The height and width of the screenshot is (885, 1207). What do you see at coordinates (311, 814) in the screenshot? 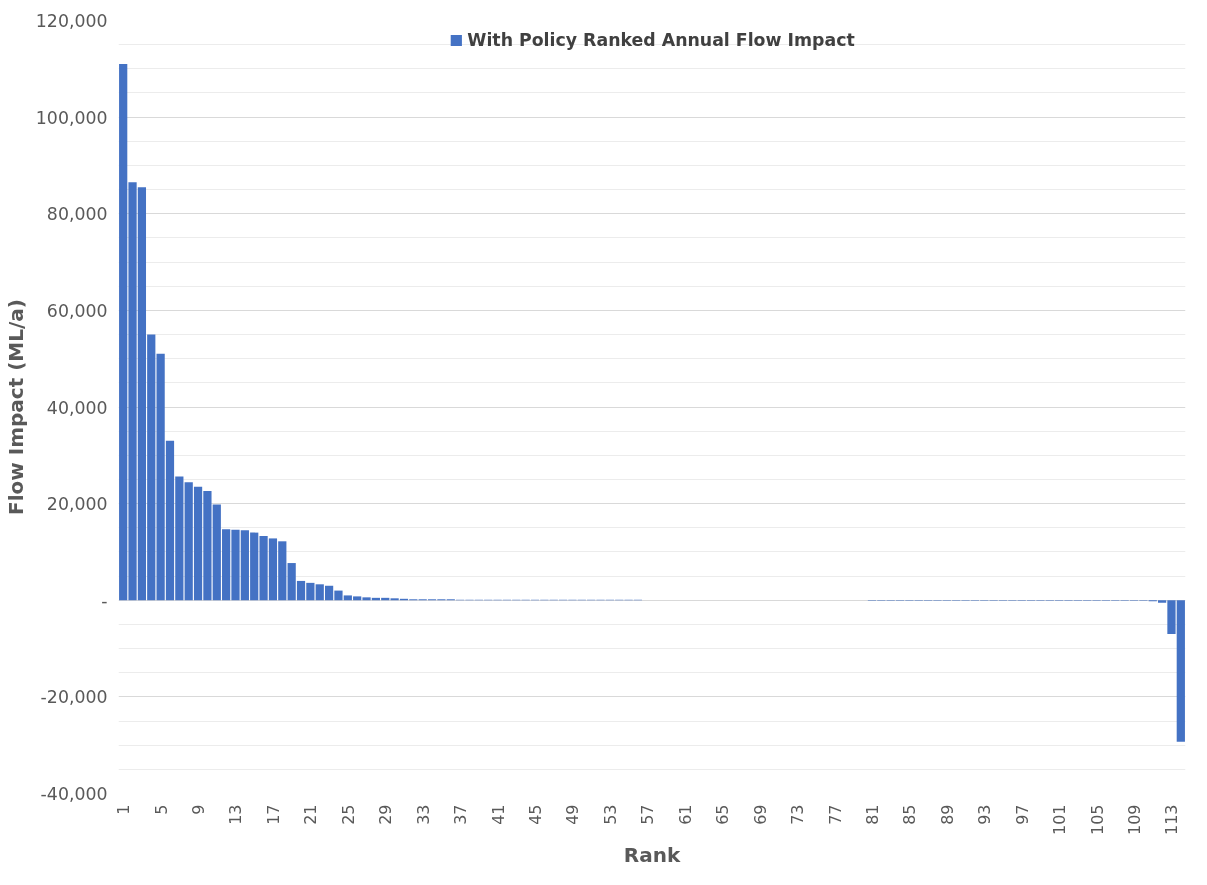
I see `x-tick-label: 21` at bounding box center [311, 814].